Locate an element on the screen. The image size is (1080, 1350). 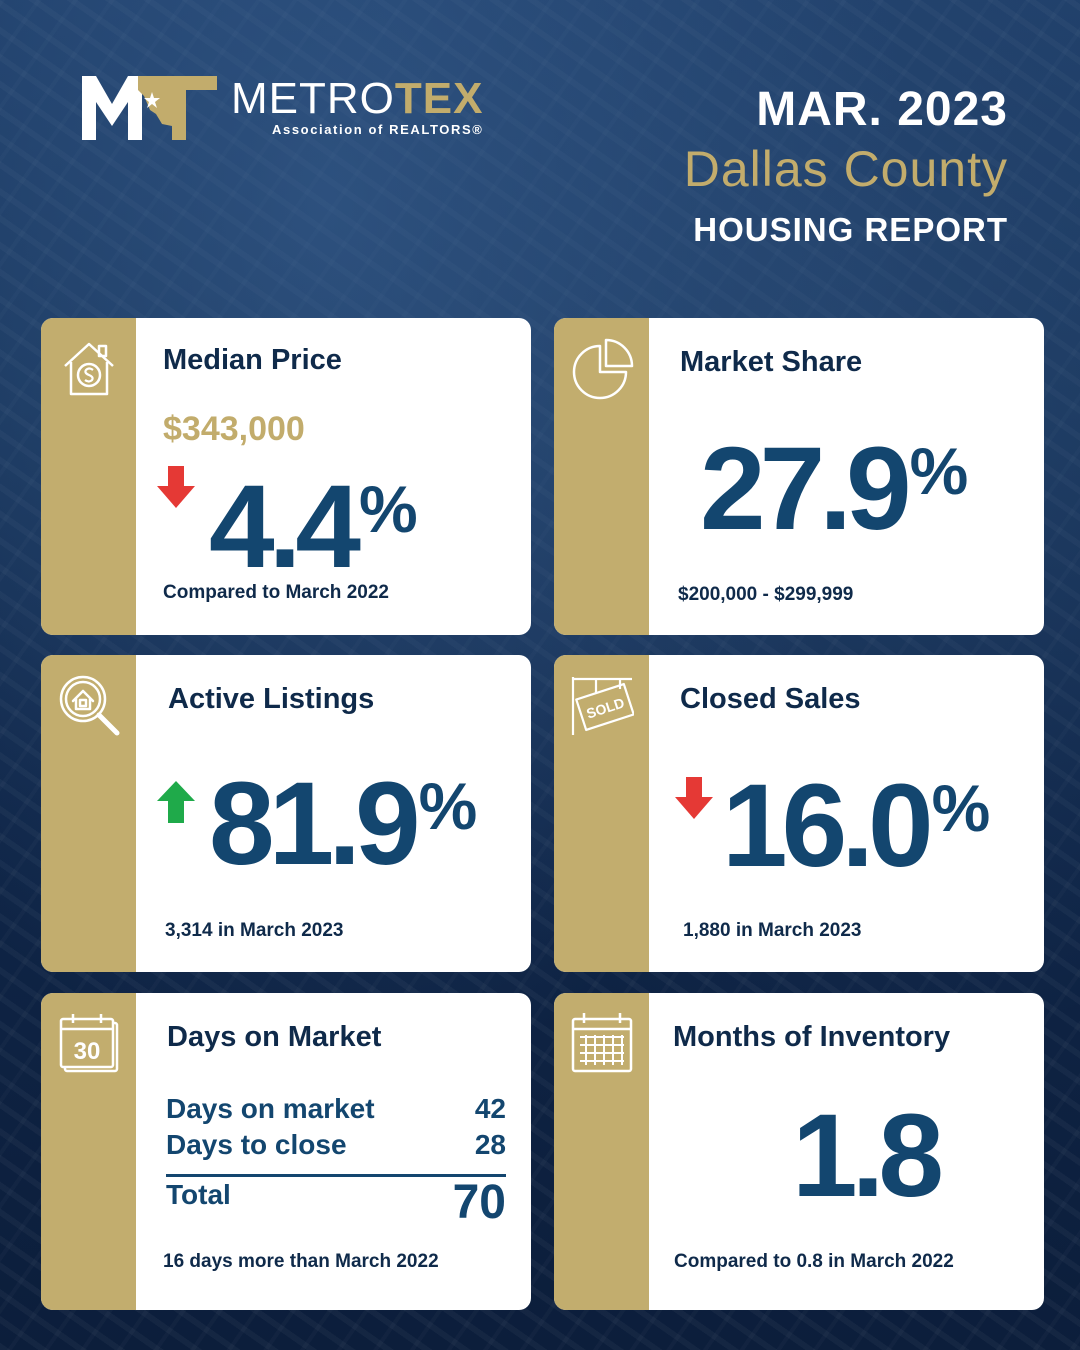
dom-total-value: 70 is located at coordinates (479, 1202).